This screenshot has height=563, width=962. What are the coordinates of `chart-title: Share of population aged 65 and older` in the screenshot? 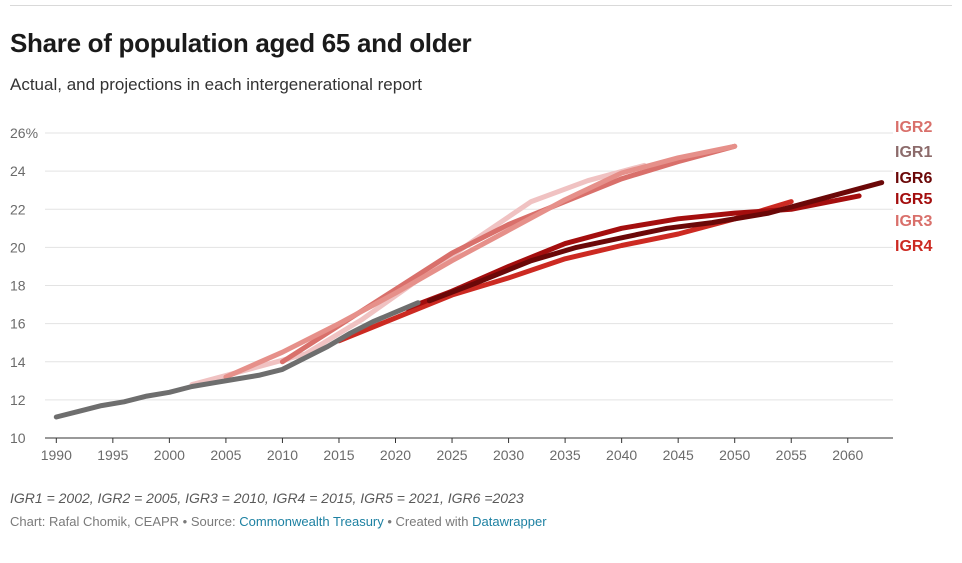 It's located at (241, 43).